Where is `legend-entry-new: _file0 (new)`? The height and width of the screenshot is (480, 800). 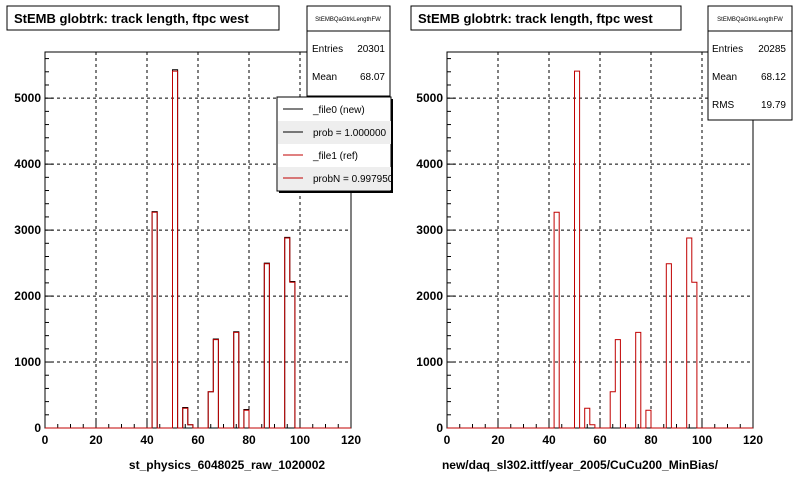 legend-entry-new: _file0 (new) is located at coordinates (338, 110).